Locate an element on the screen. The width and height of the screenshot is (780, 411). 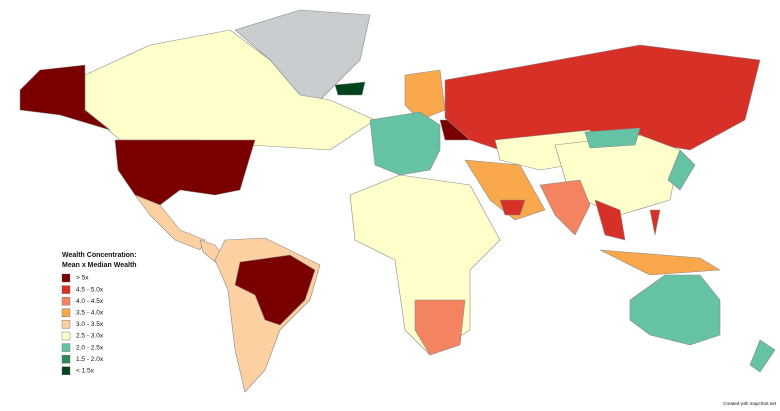
philippines is located at coordinates (655, 222).